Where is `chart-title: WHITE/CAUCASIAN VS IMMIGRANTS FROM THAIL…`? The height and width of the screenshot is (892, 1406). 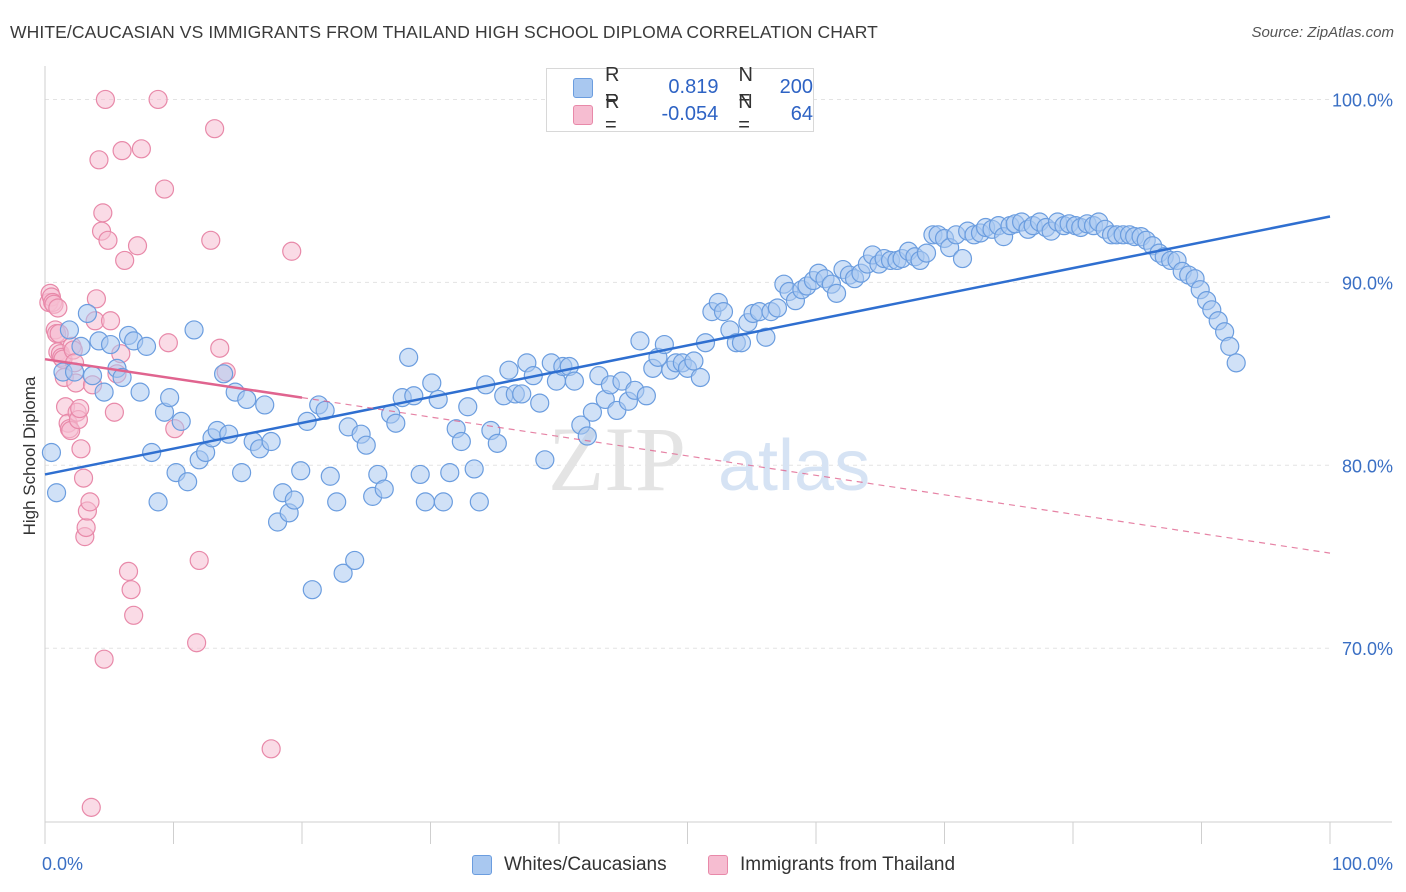
chart-title: WHITE/CAUCASIAN VS IMMIGRANTS FROM THAIL… is located at coordinates (444, 32).